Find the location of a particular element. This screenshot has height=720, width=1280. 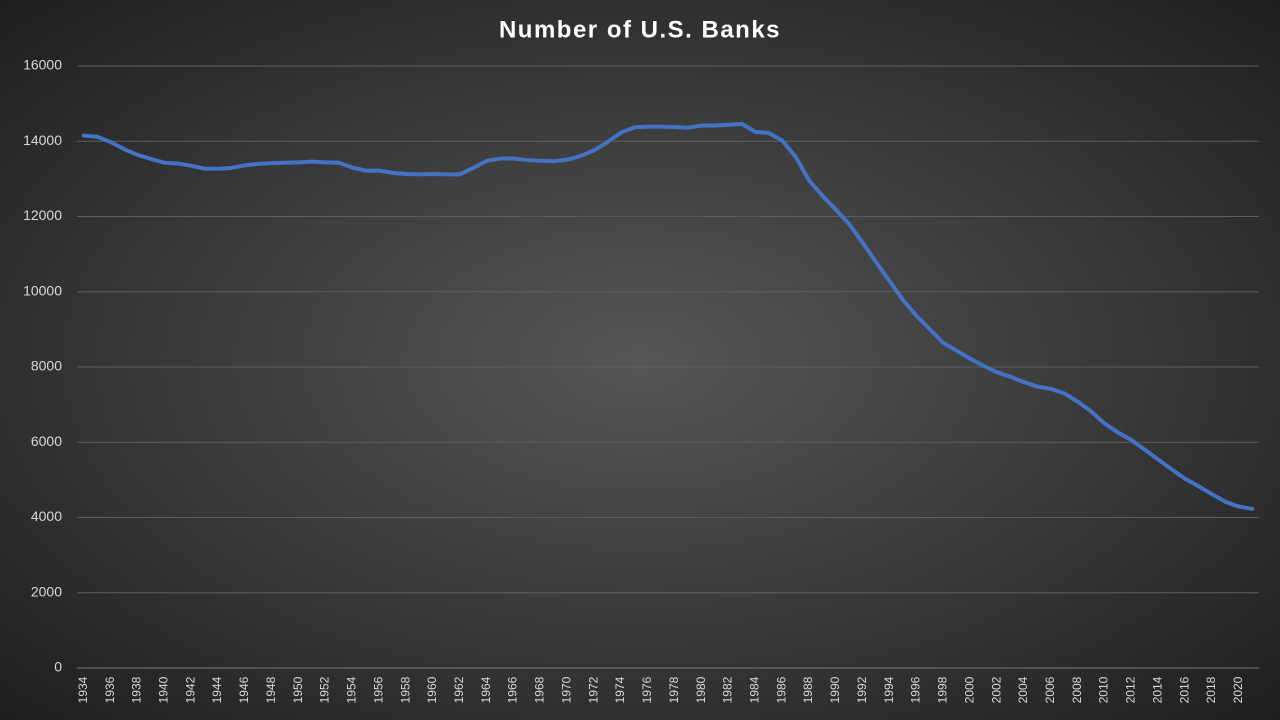

x-tick-label: 1988 is located at coordinates (808, 689).